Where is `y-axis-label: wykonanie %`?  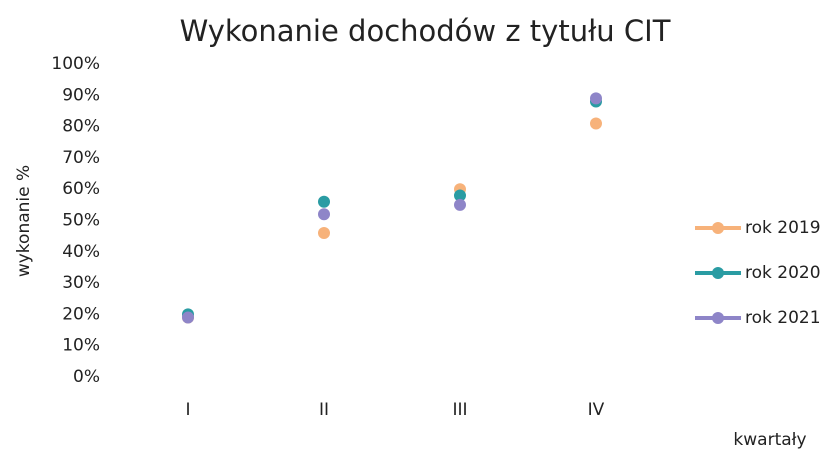 y-axis-label: wykonanie % is located at coordinates (24, 221).